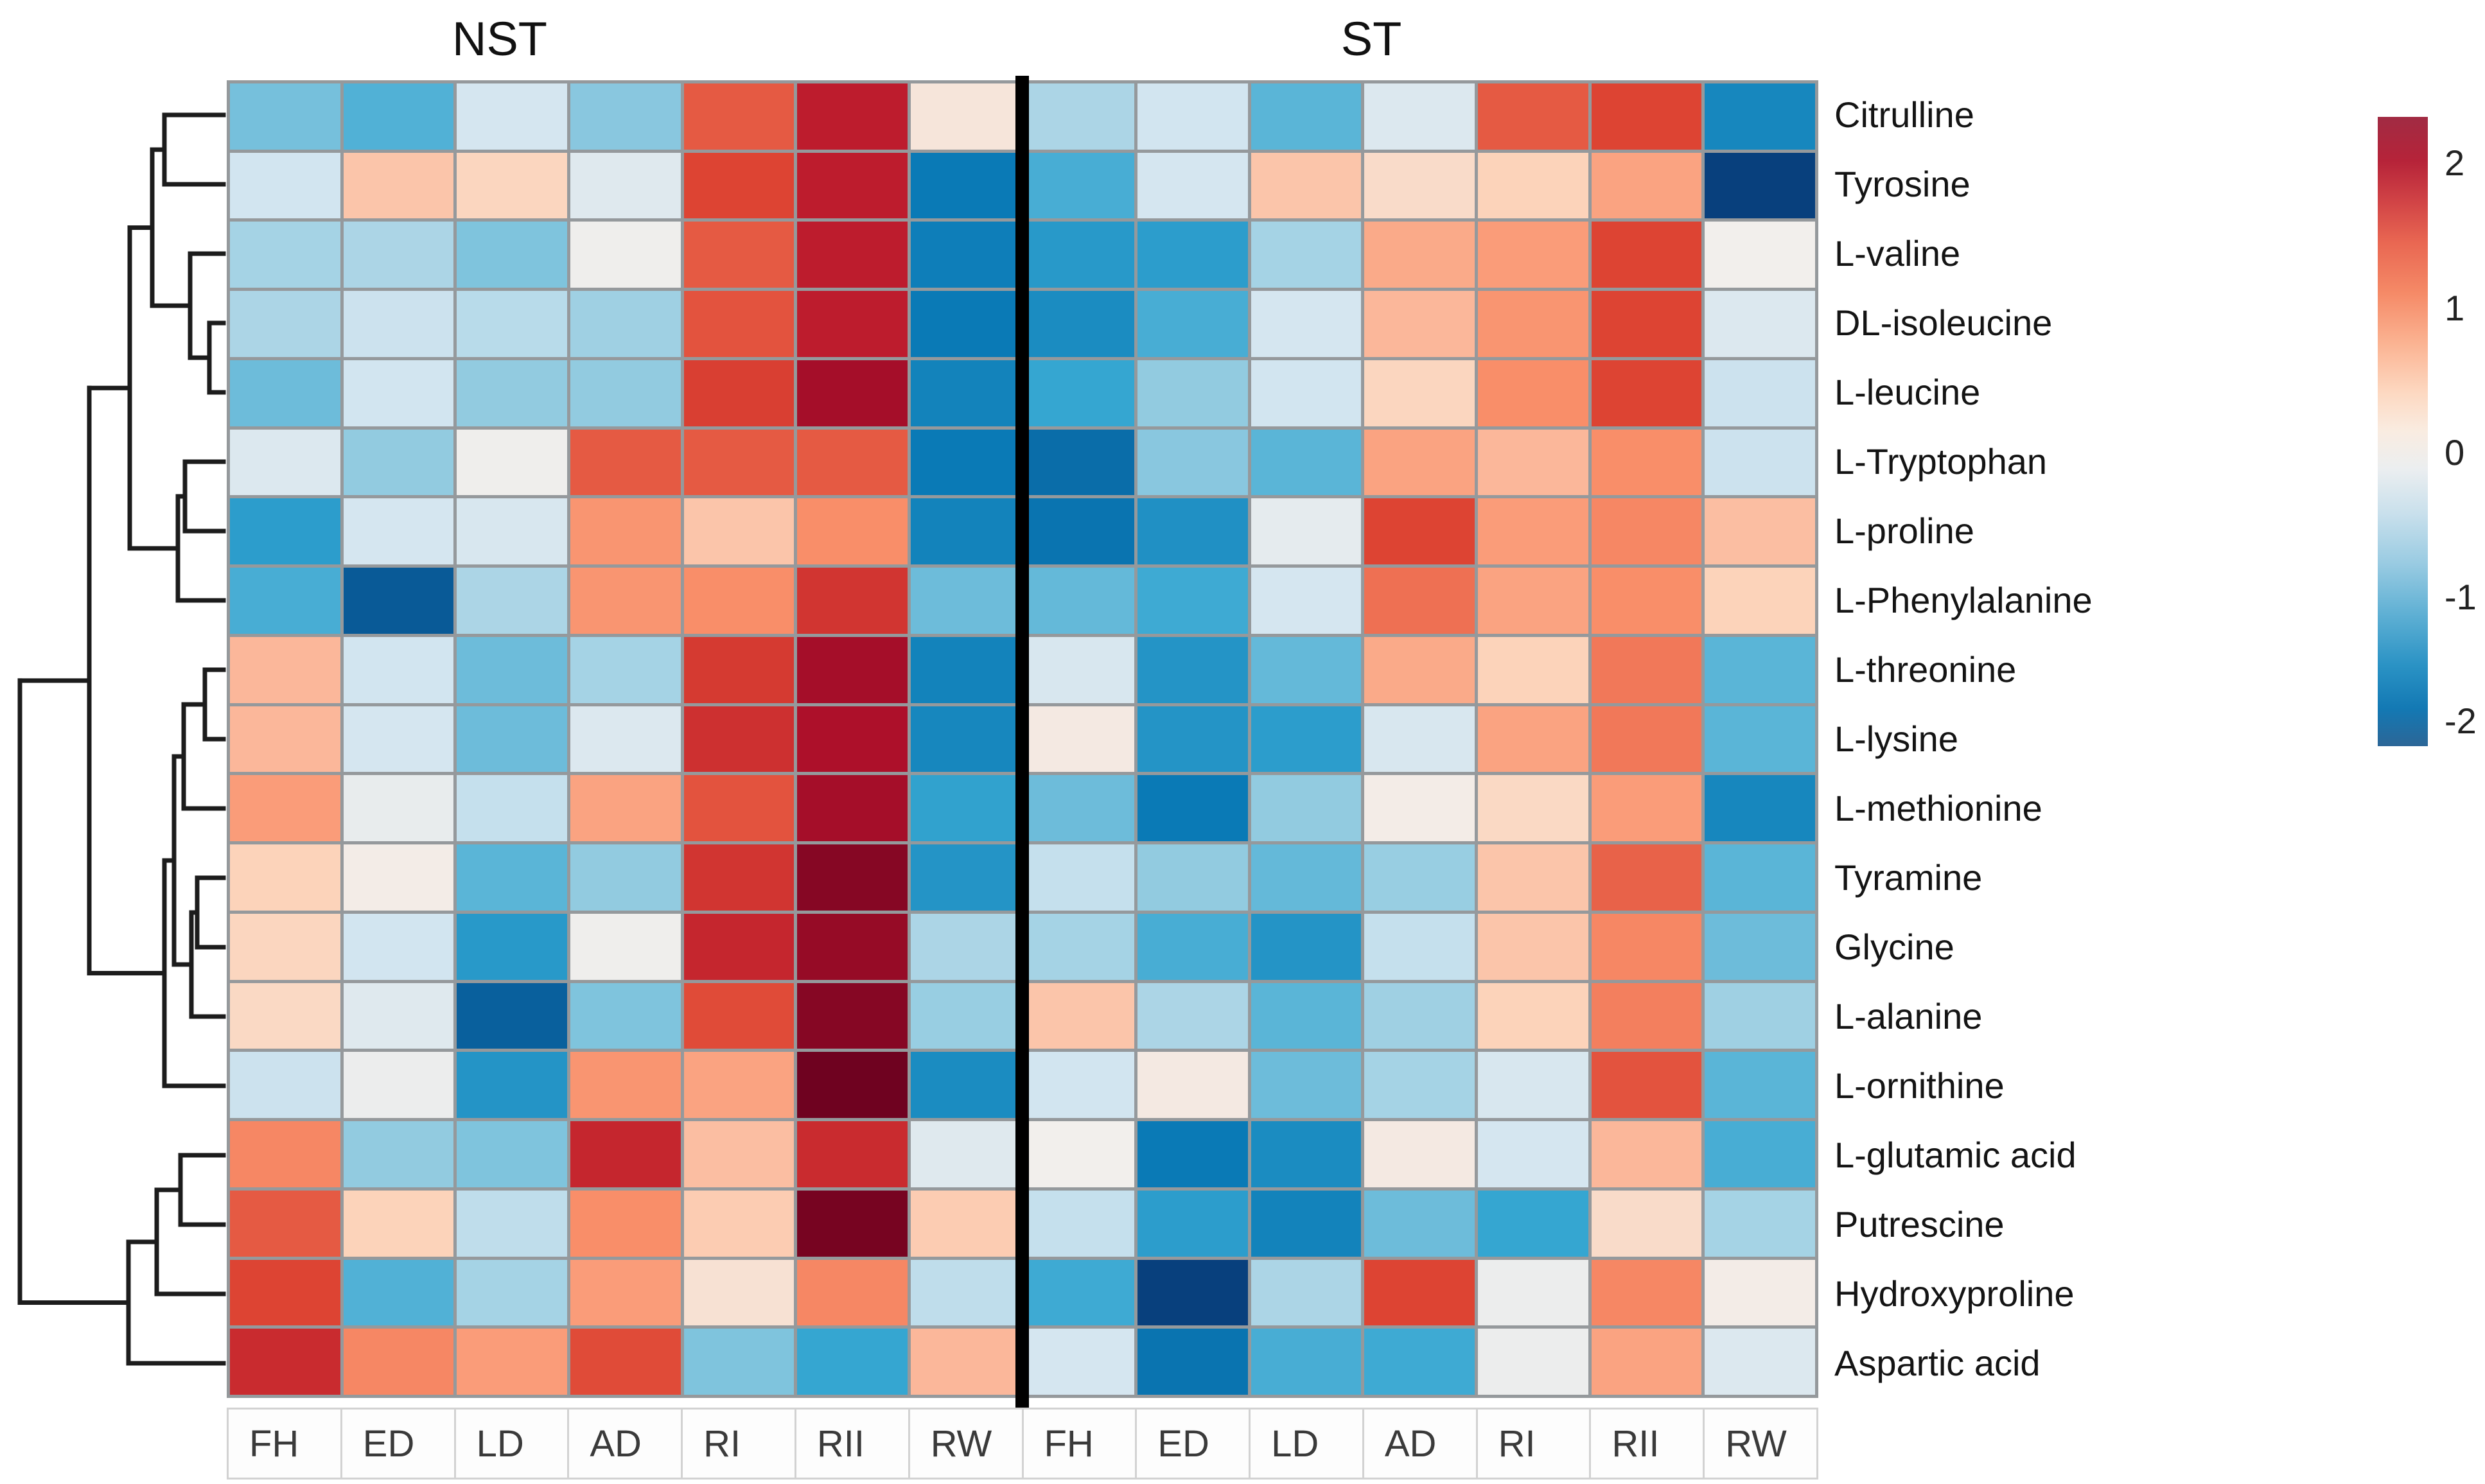  Describe the element at coordinates (1919, 1224) in the screenshot. I see `row-label: Putrescine` at that location.